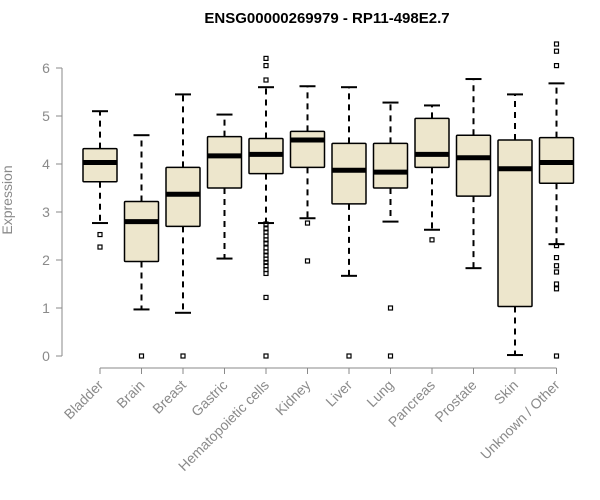  I want to click on box-skin, so click(515, 225).